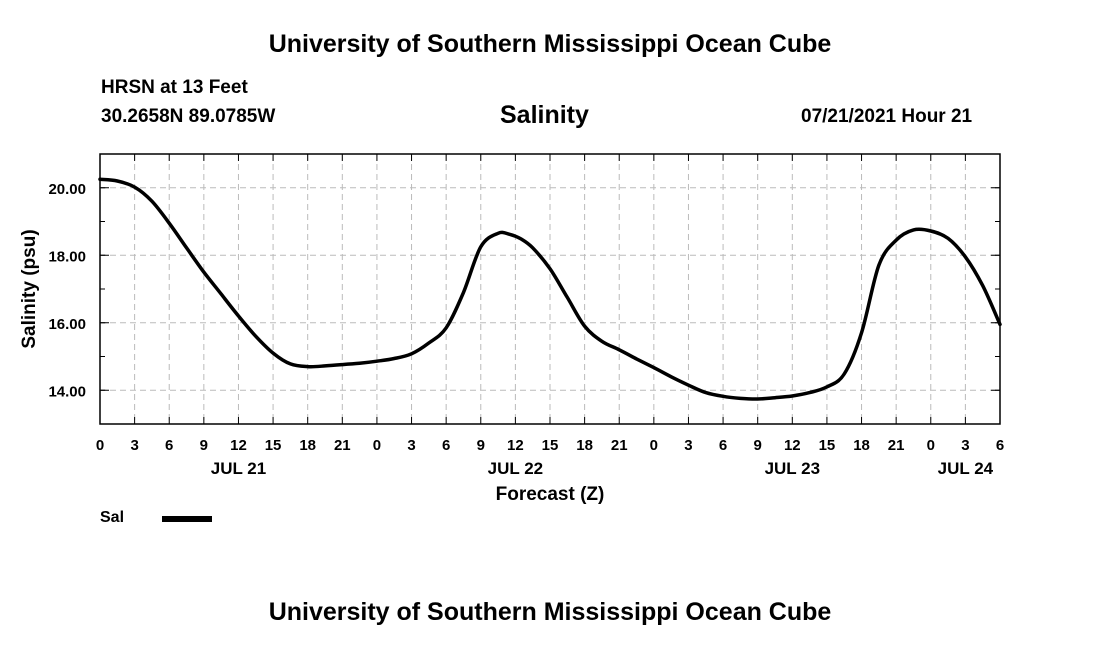 The image size is (1100, 650). I want to click on x-date-label: JUL 21, so click(238, 468).